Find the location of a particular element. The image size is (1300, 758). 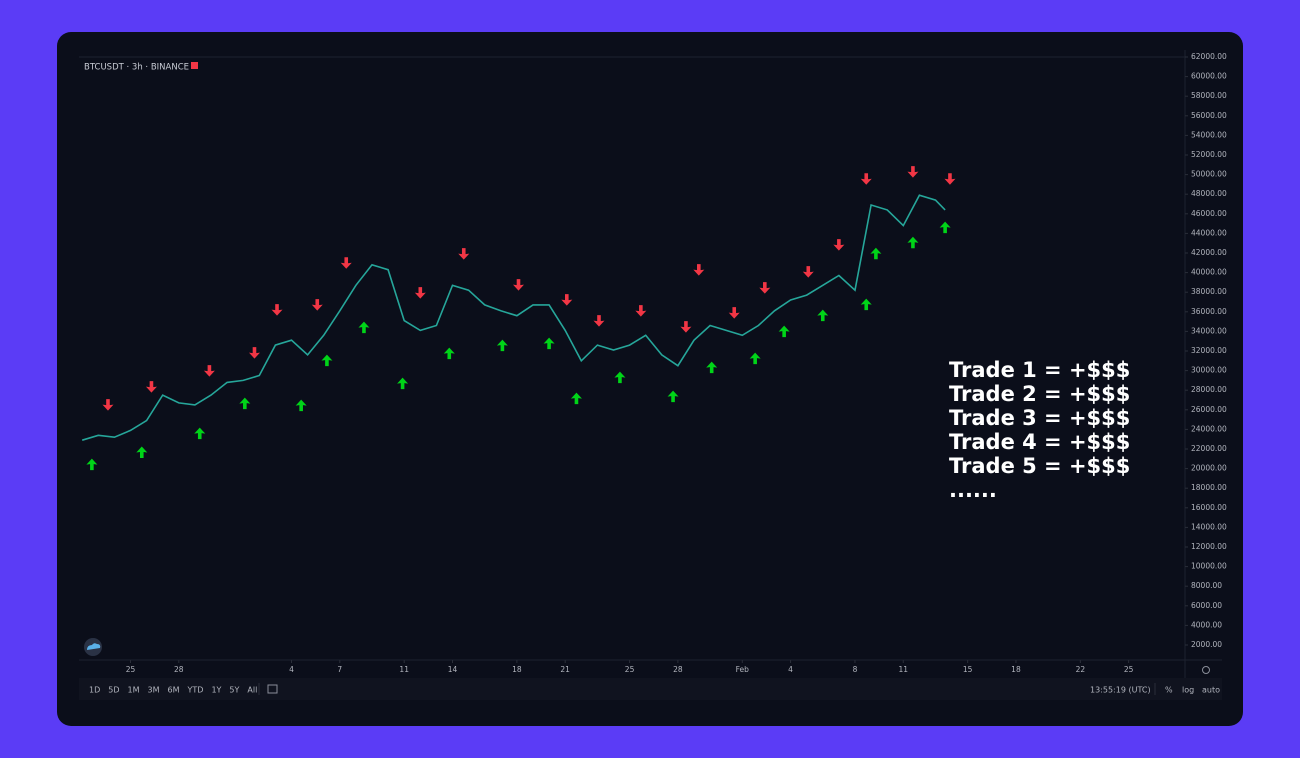

flag-icon is located at coordinates (194, 65).